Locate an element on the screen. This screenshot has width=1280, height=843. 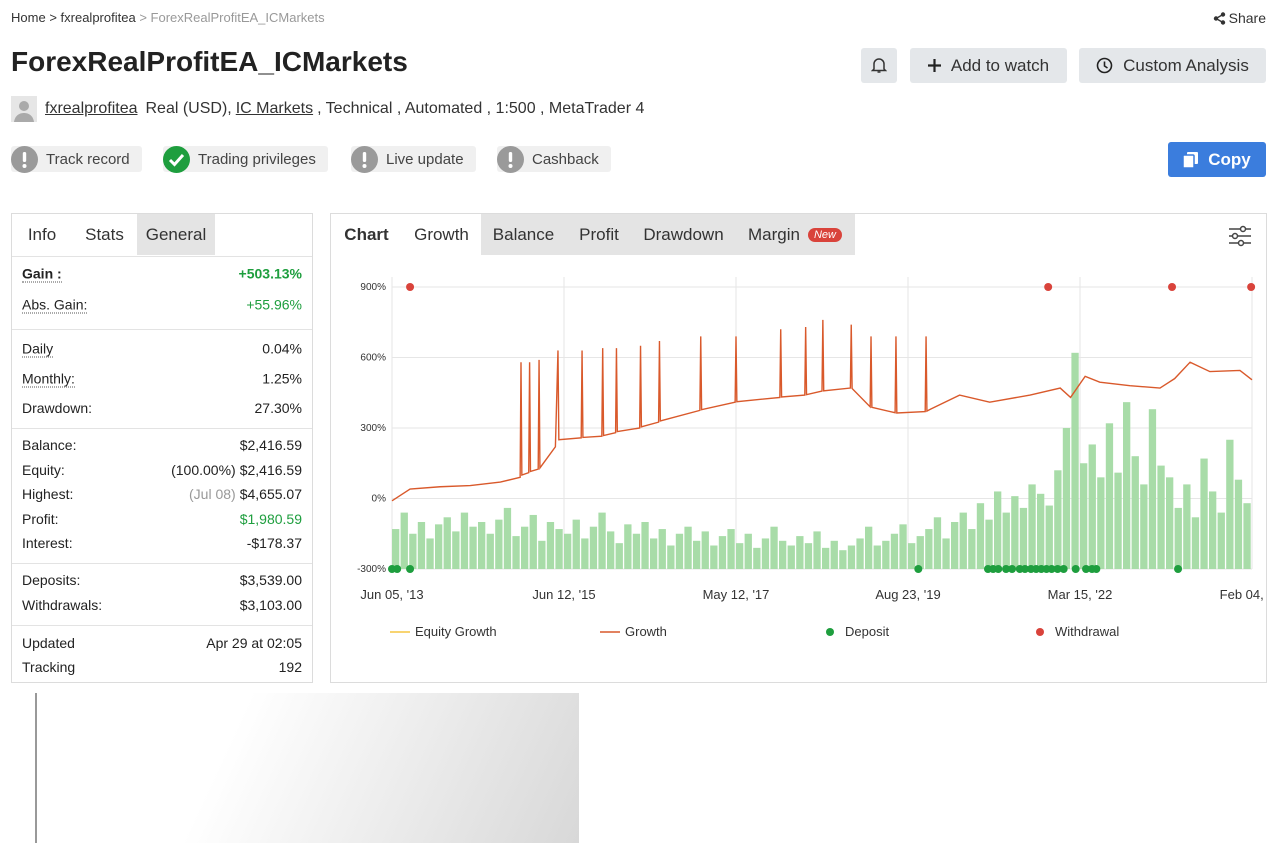
stat-label: Deposits: is located at coordinates (51, 580).